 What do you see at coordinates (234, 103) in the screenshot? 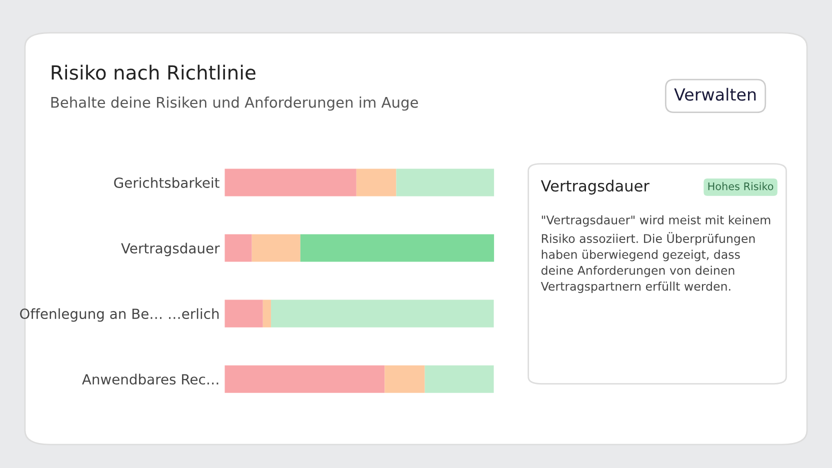
I see `chart-subtitle: Behalte deine Risiken und Anforderungen im Auge` at bounding box center [234, 103].